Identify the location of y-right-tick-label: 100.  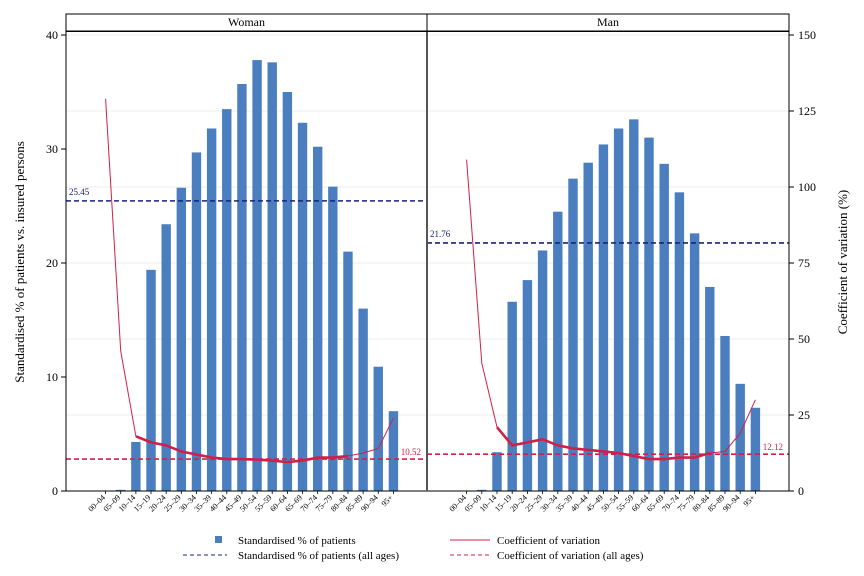
(807, 187).